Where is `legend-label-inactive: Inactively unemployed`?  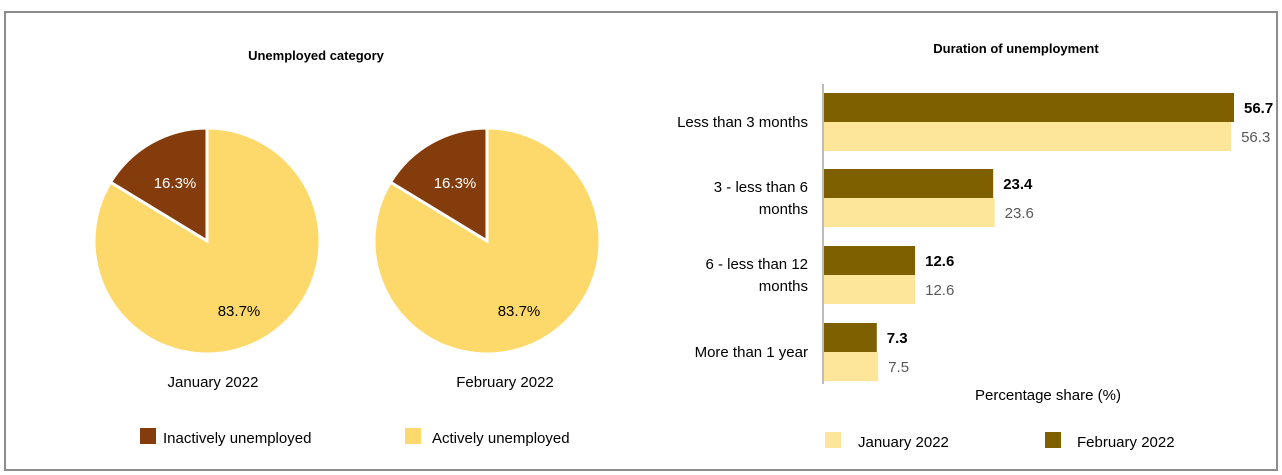 legend-label-inactive: Inactively unemployed is located at coordinates (237, 438).